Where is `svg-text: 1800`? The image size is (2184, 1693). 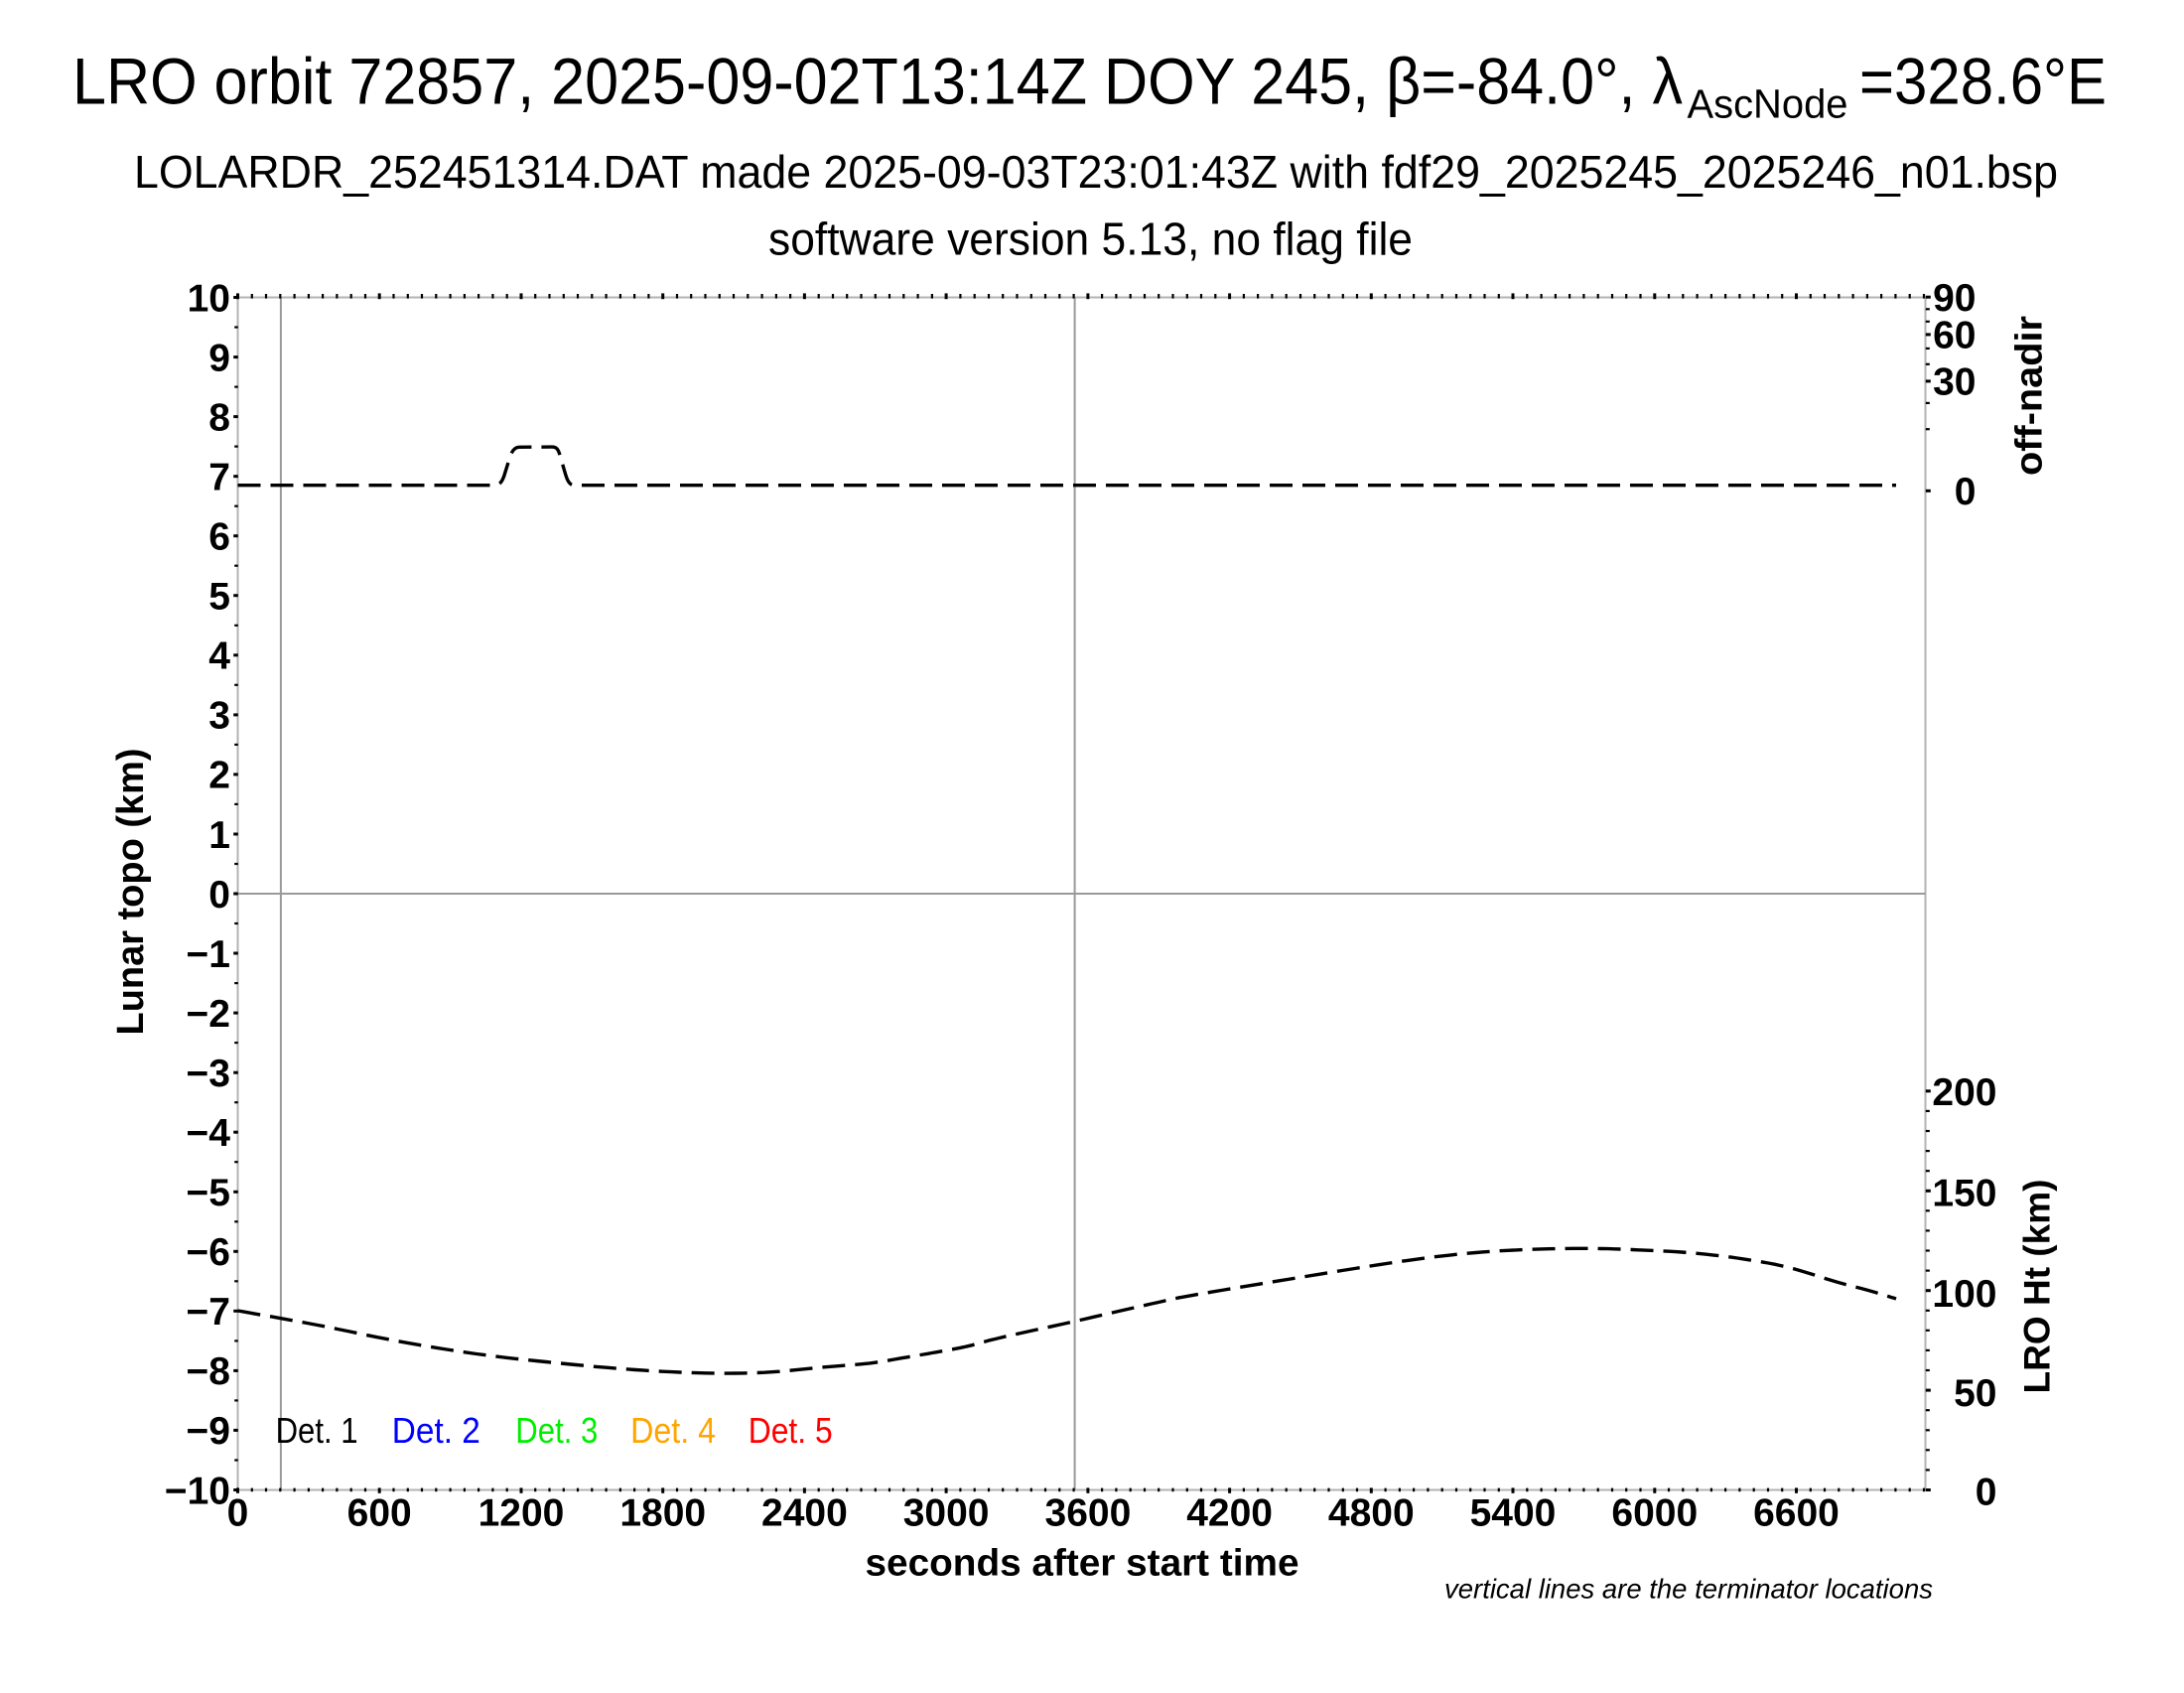 svg-text: 1800 is located at coordinates (662, 1513).